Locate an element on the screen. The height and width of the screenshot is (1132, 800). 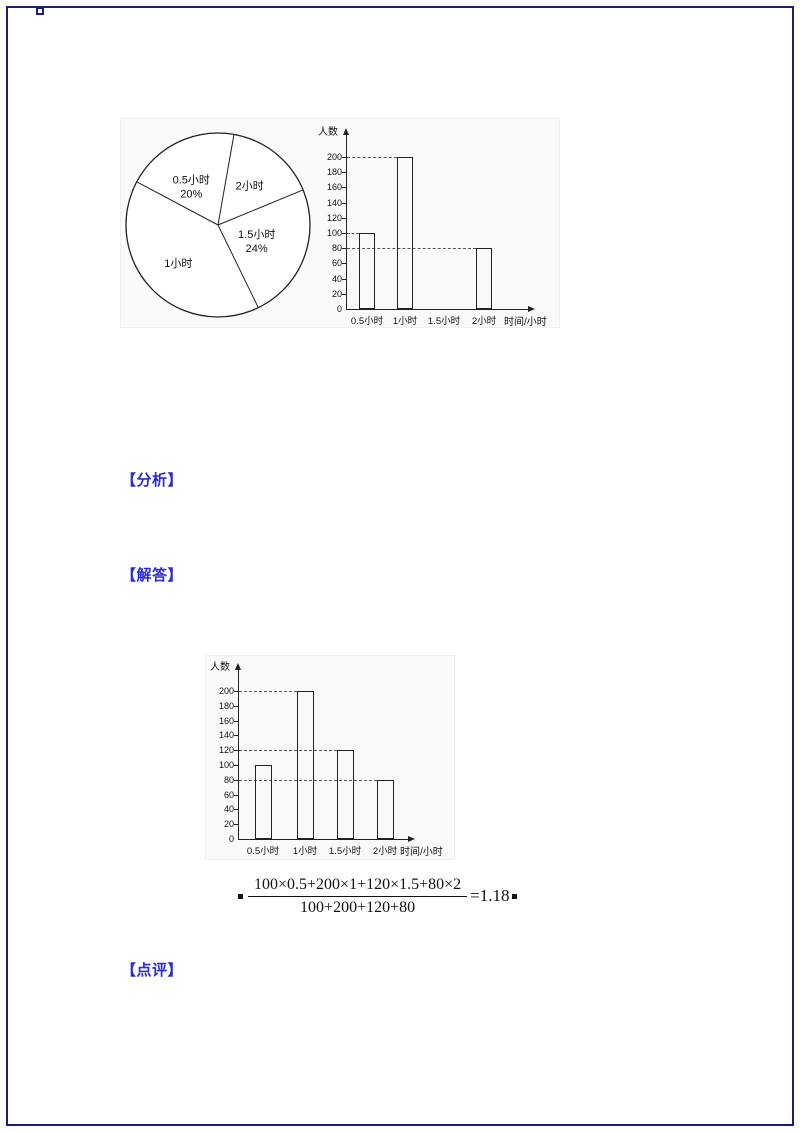
pie-slice-label: 2小时 is located at coordinates (250, 185).